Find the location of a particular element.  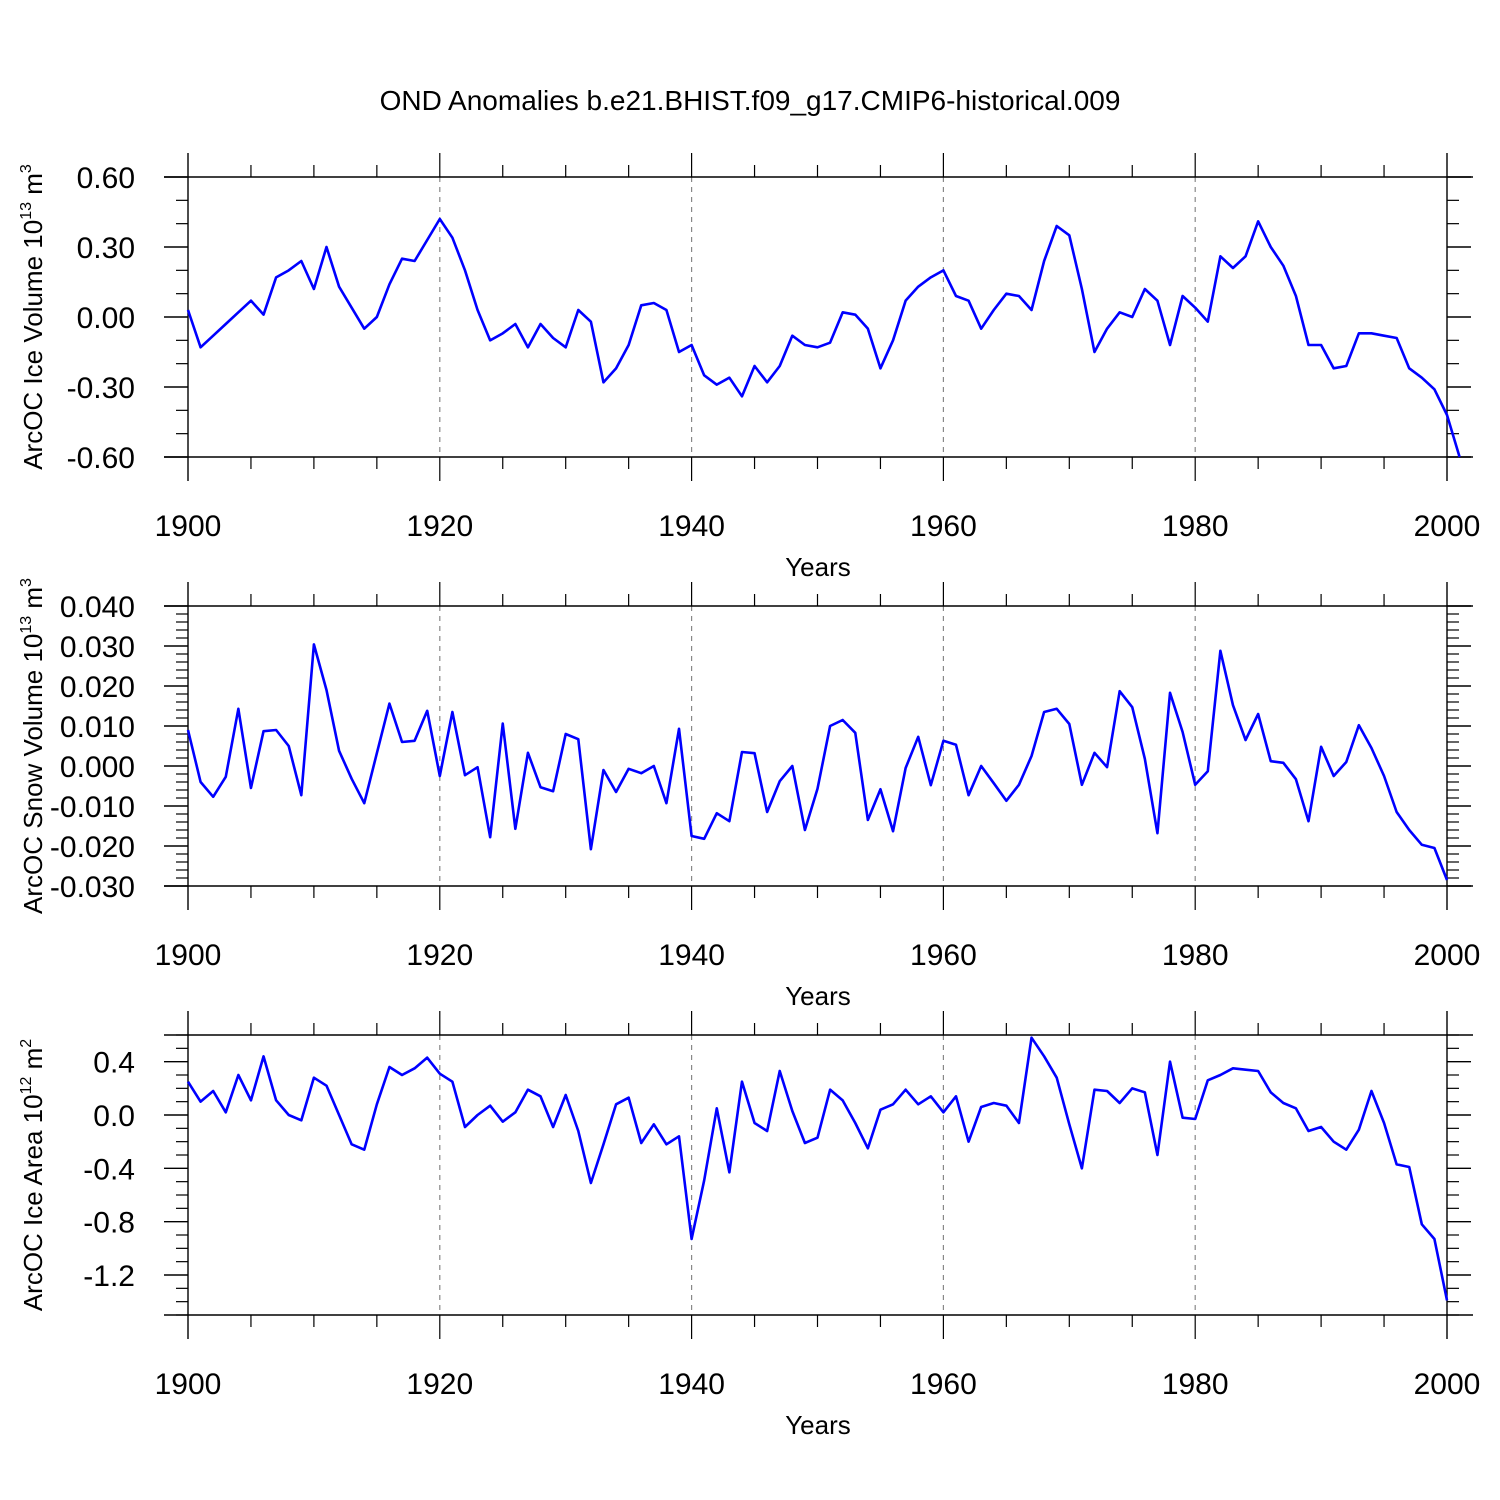

y-axis-label: ArcOC Ice Area 1012 m2 is located at coordinates (33, 1175).